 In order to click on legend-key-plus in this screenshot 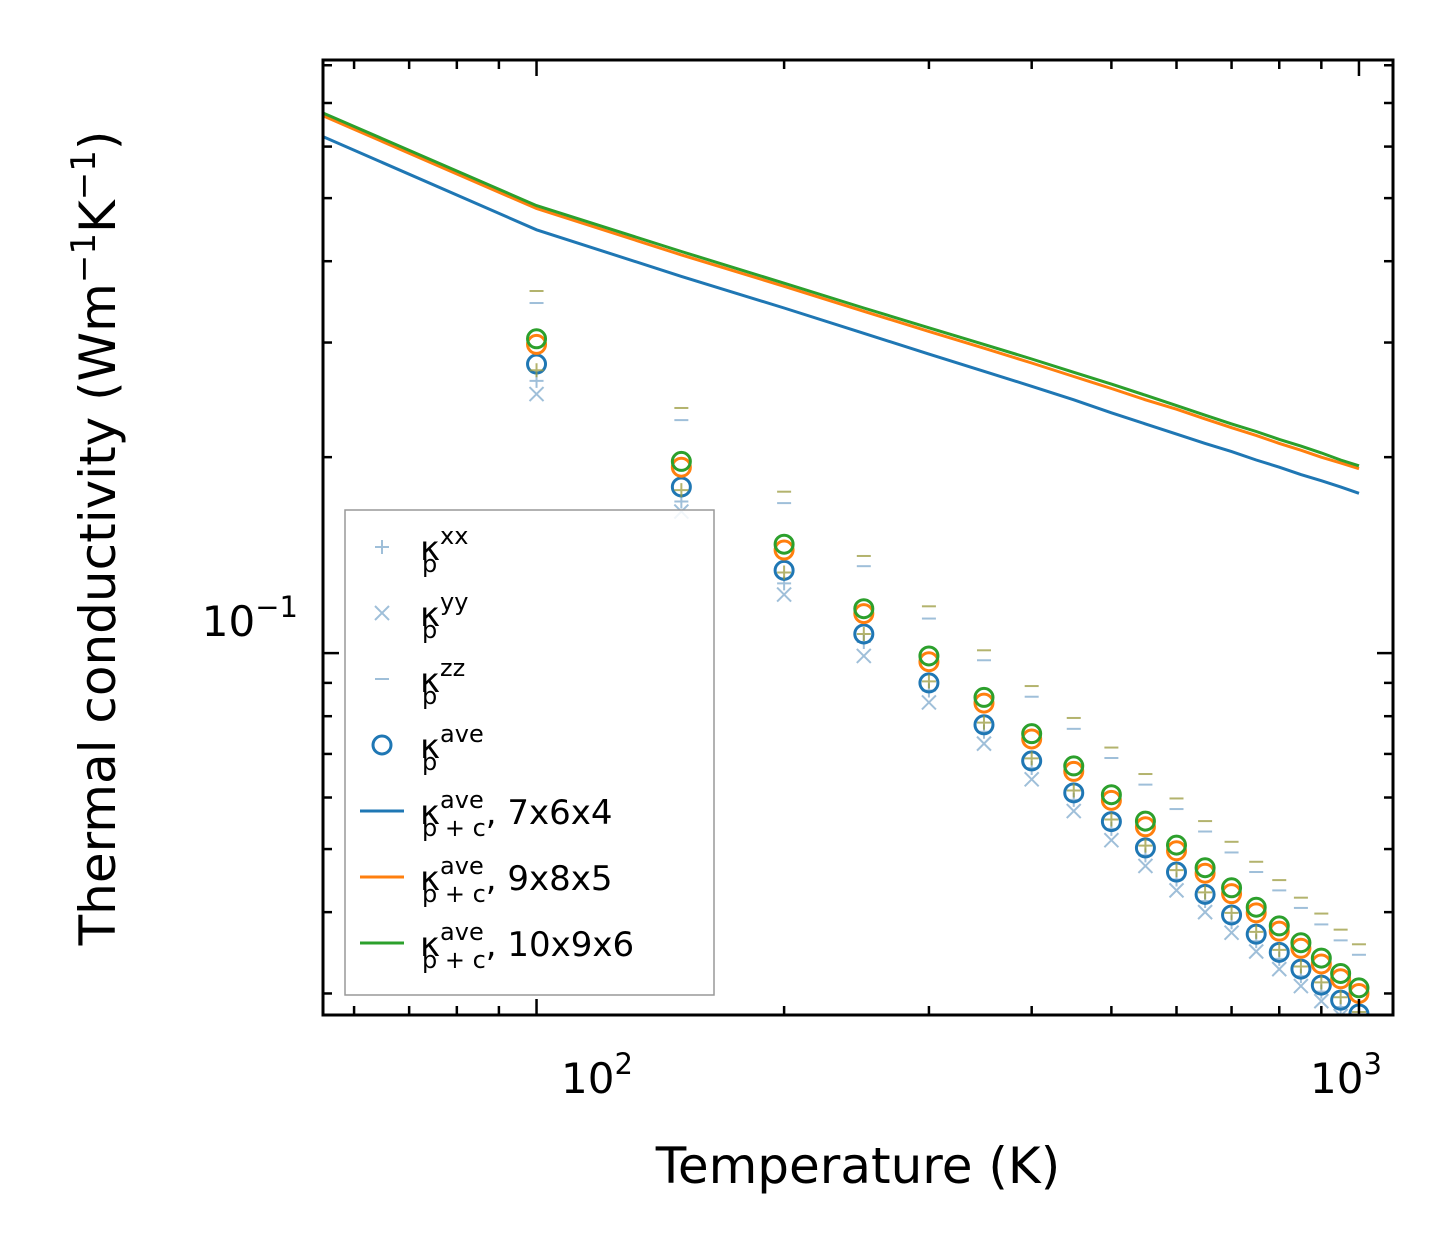, I will do `click(382, 547)`.